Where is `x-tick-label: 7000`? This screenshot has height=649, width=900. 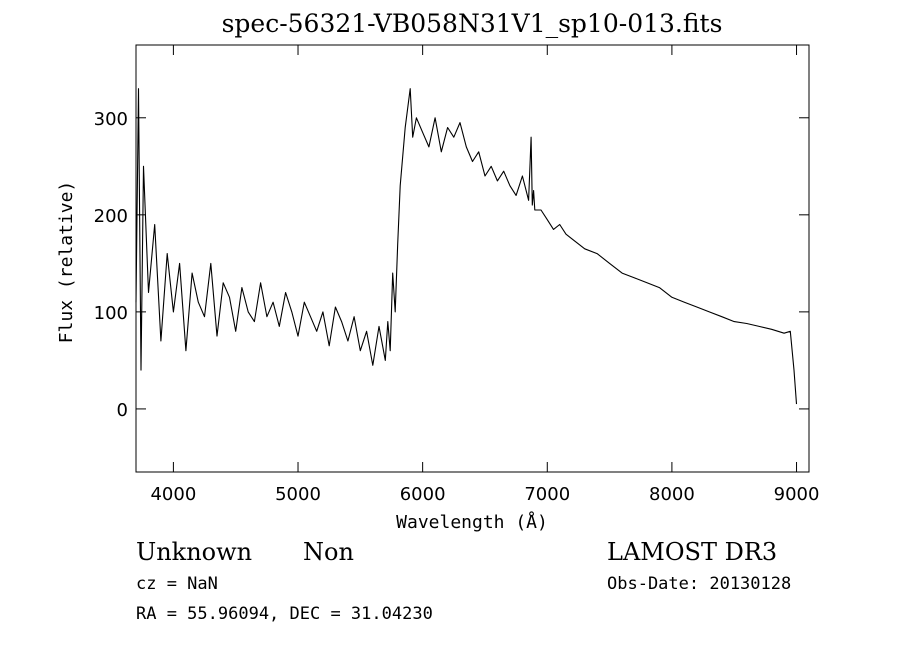
x-tick-label: 7000 is located at coordinates (547, 494).